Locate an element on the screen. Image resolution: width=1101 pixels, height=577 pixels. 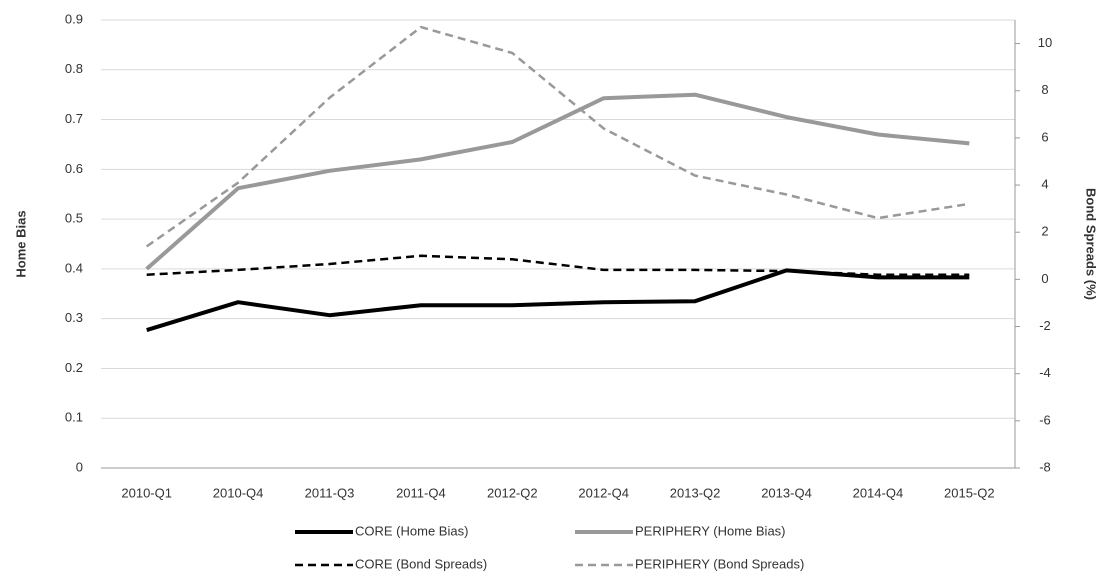
y-tick-label: 0.9 is located at coordinates (74, 18).